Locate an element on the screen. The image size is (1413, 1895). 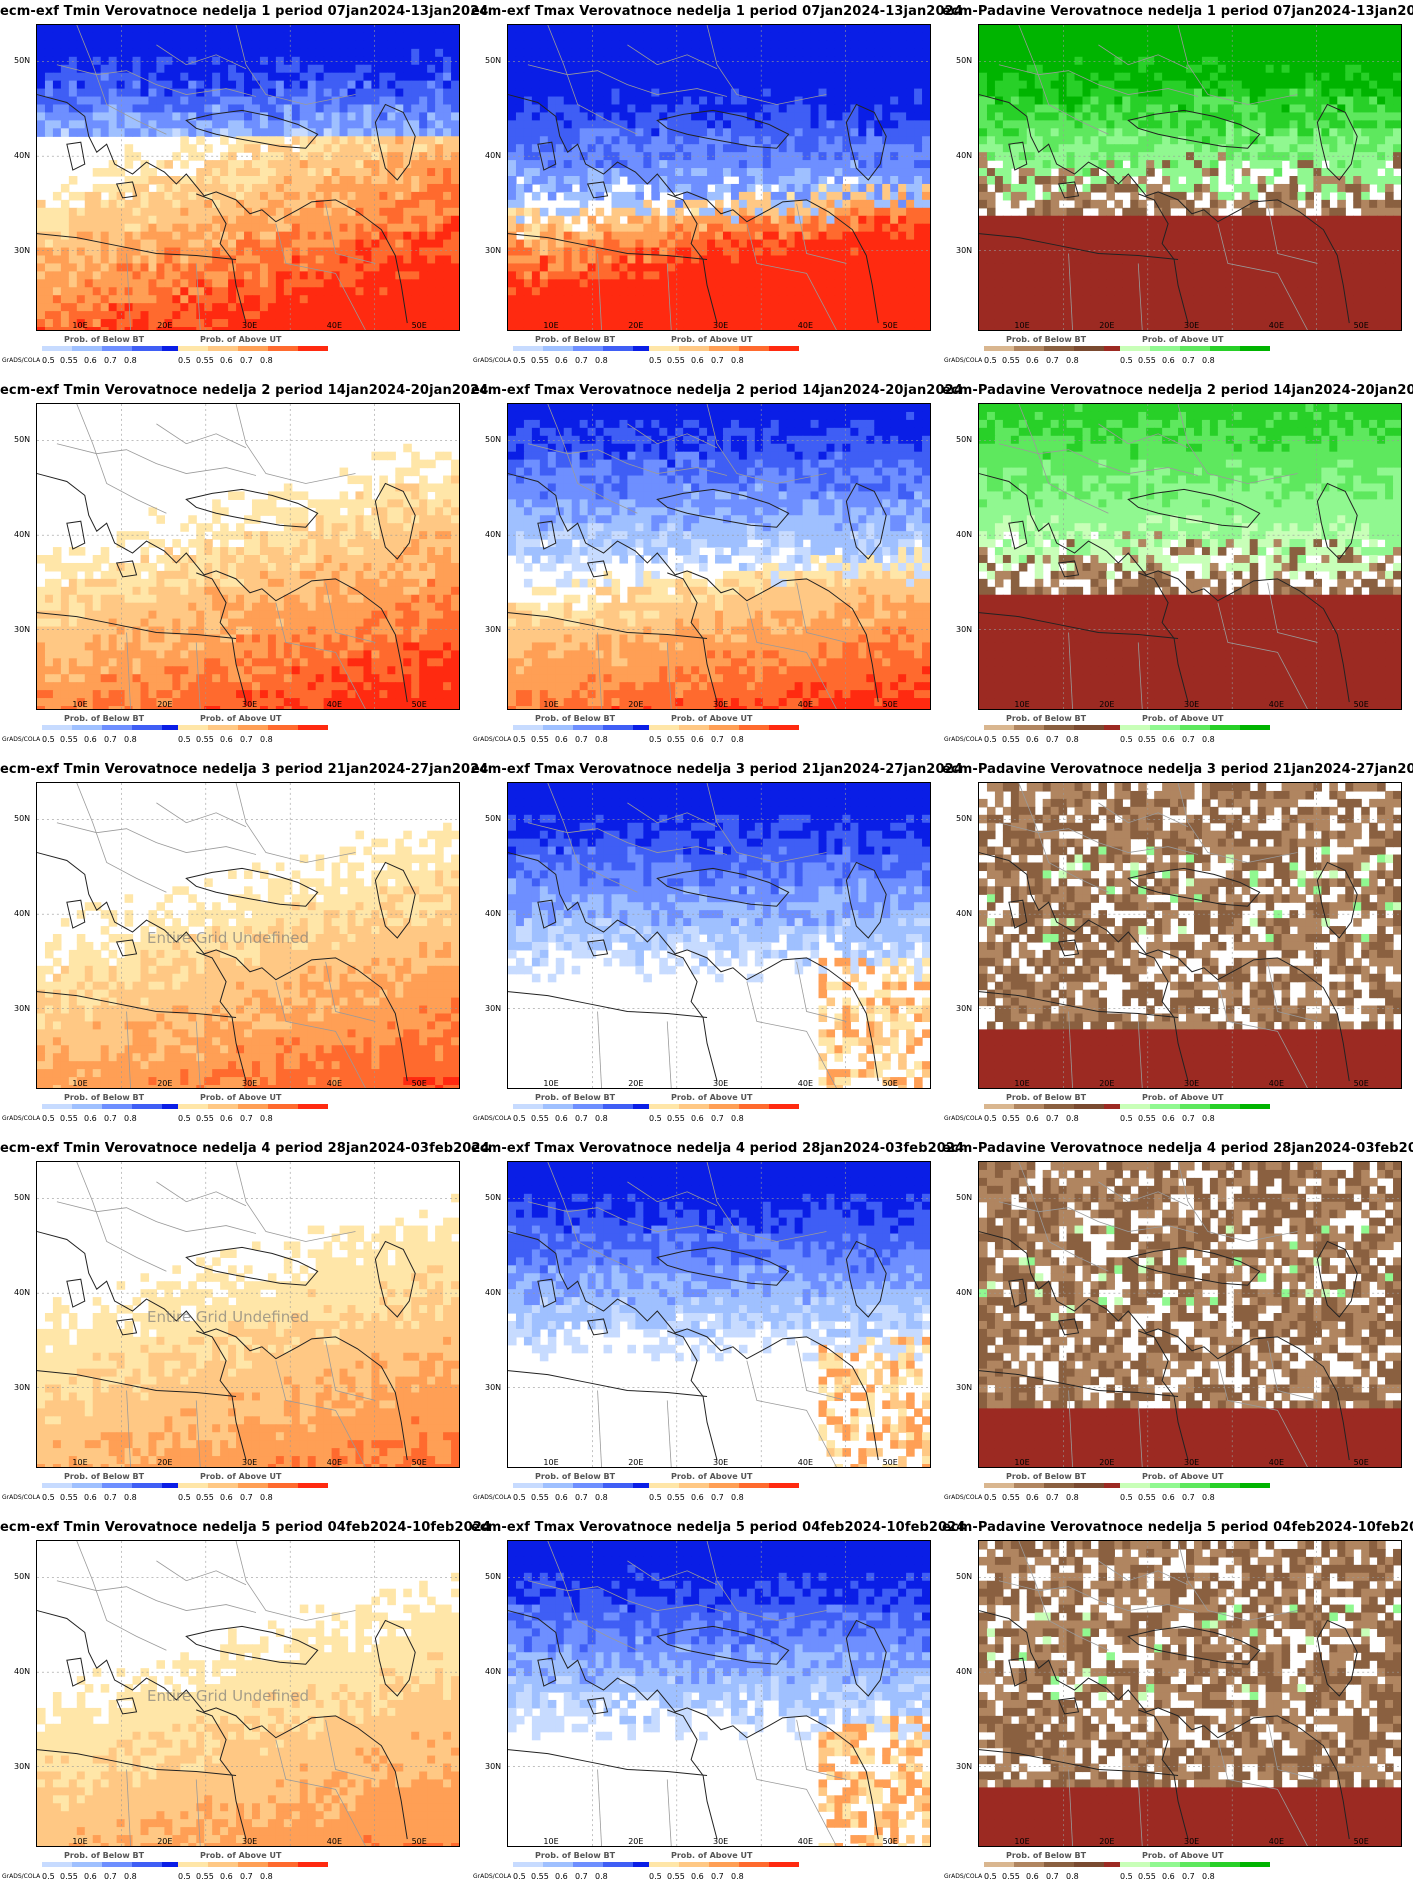
latitude-label: 30N is located at coordinates (964, 1008).